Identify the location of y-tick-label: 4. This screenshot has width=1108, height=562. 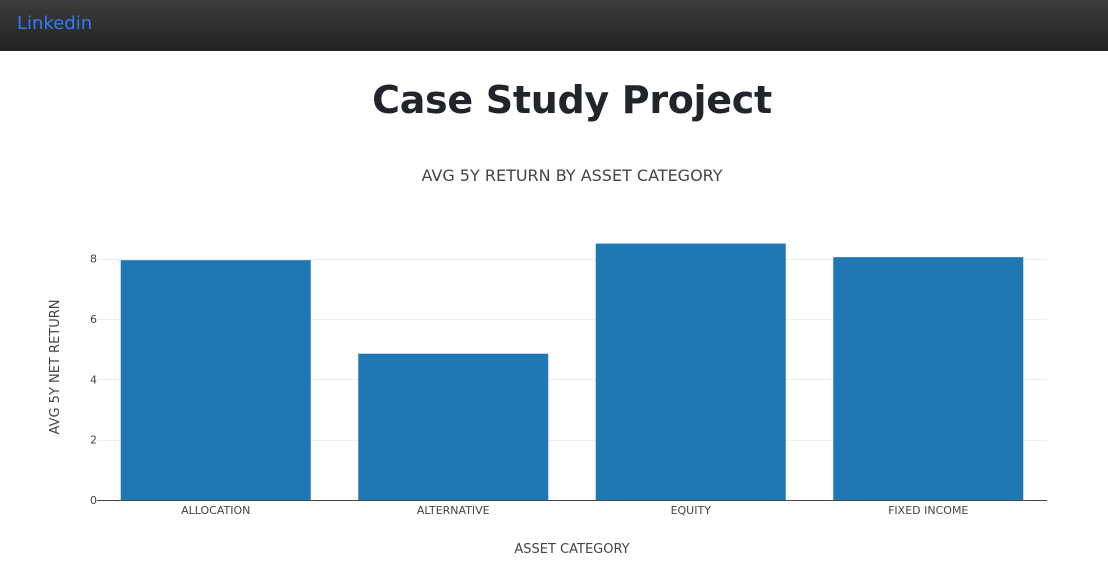
(93, 379).